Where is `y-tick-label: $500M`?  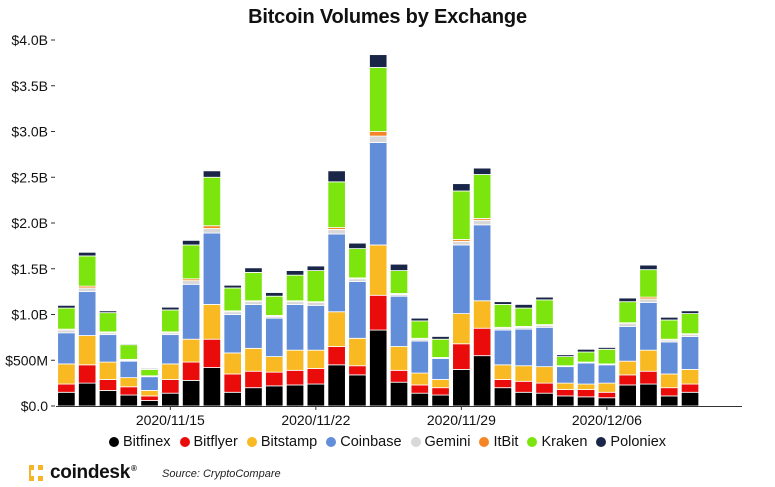 y-tick-label: $500M is located at coordinates (26, 360).